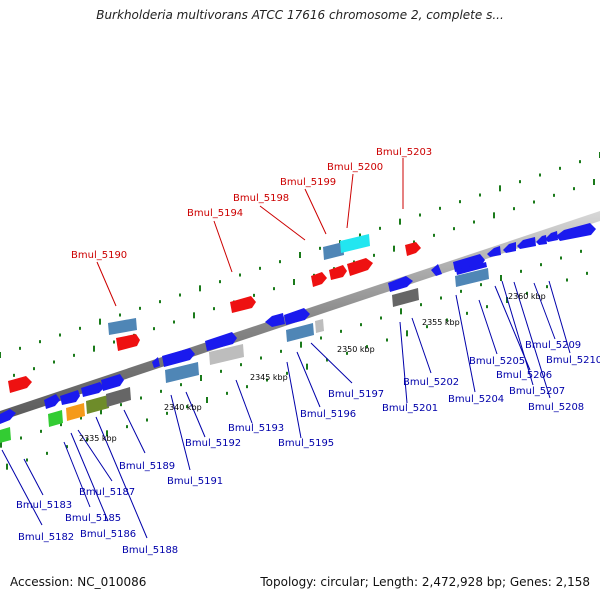  I want to click on gene-label-bmul-5206: Bmul_5206, so click(524, 375).